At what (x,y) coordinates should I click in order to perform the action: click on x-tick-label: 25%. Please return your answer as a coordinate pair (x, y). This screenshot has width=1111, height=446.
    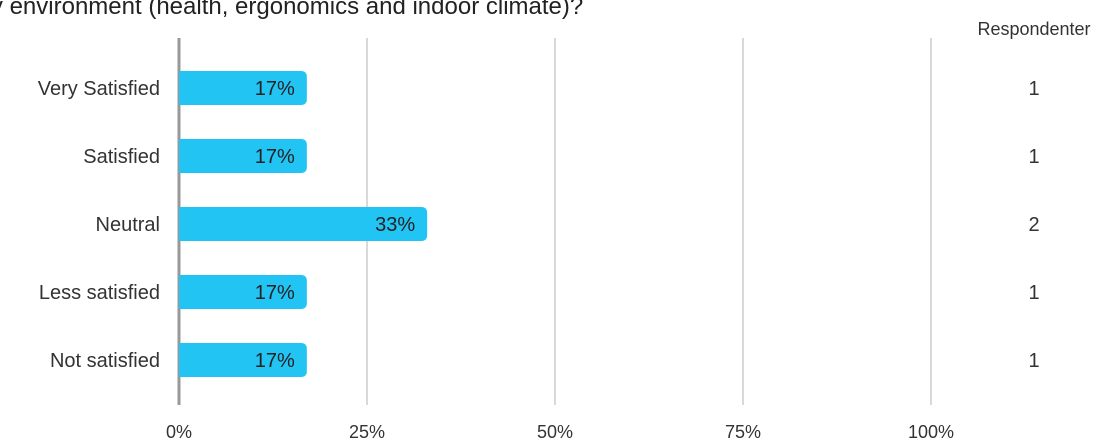
    Looking at the image, I should click on (367, 431).